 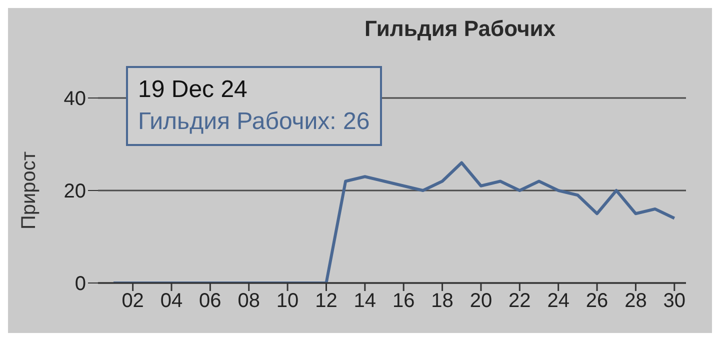 What do you see at coordinates (365, 301) in the screenshot?
I see `x-tick-label: 14` at bounding box center [365, 301].